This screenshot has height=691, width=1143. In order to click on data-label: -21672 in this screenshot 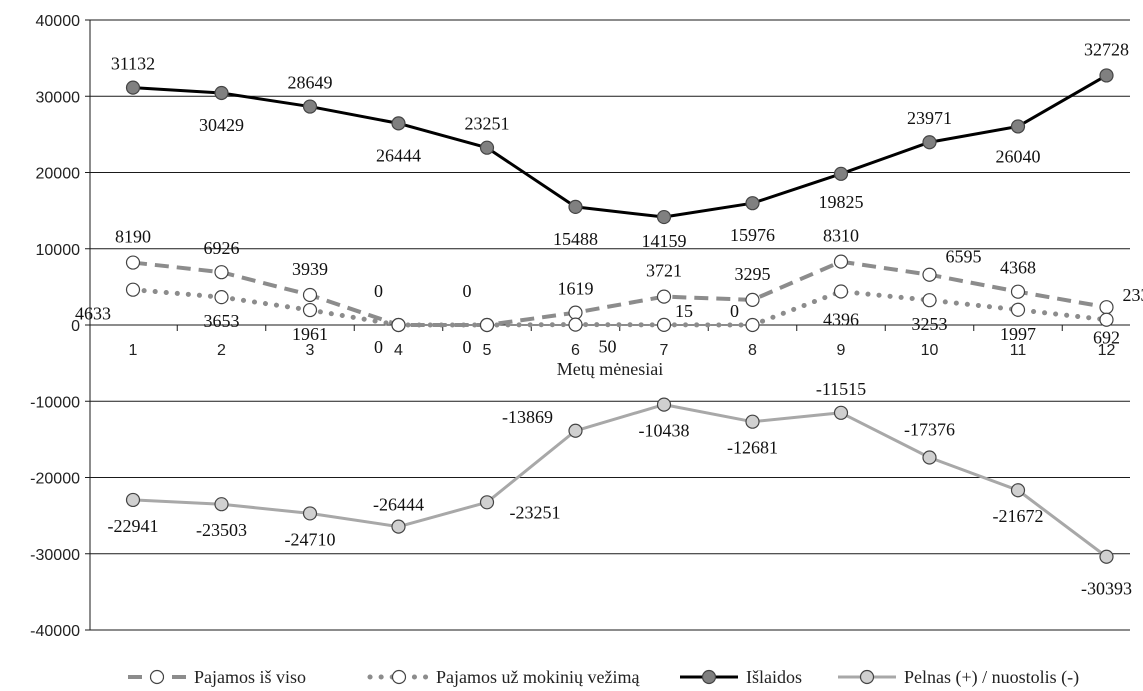, I will do `click(1018, 516)`.